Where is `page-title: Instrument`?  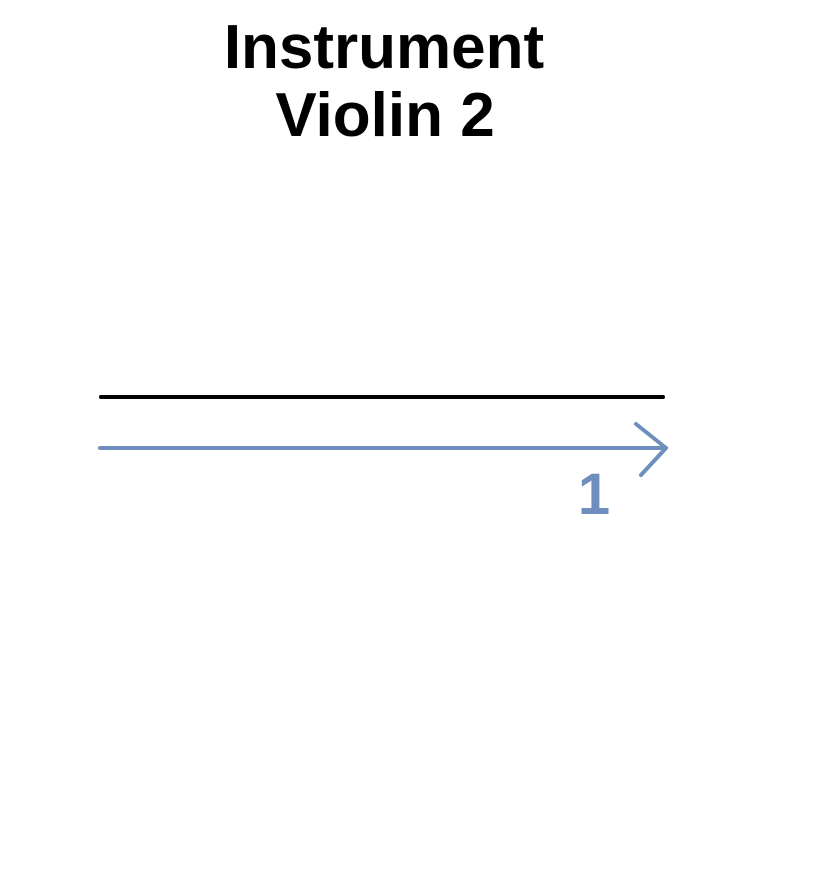
page-title: Instrument is located at coordinates (384, 47).